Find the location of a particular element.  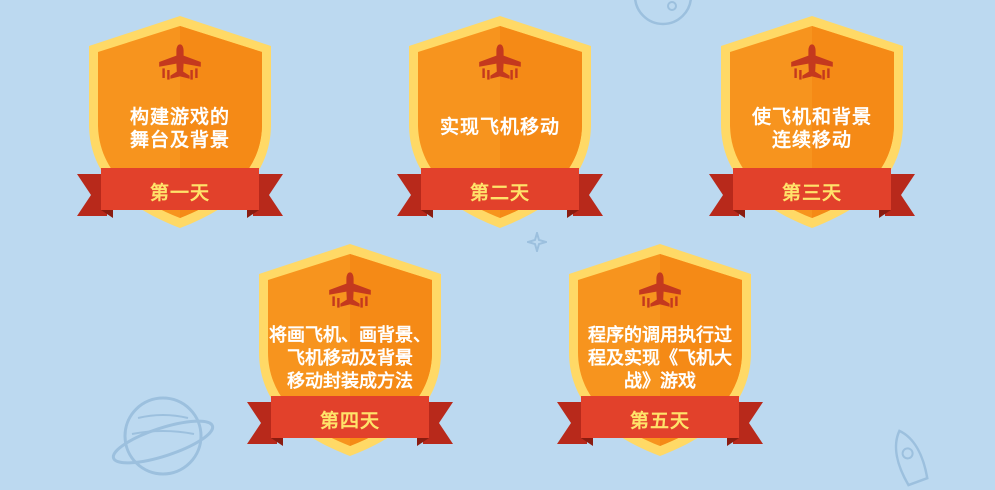

badge-day-label: 第一天 is located at coordinates (179, 193).